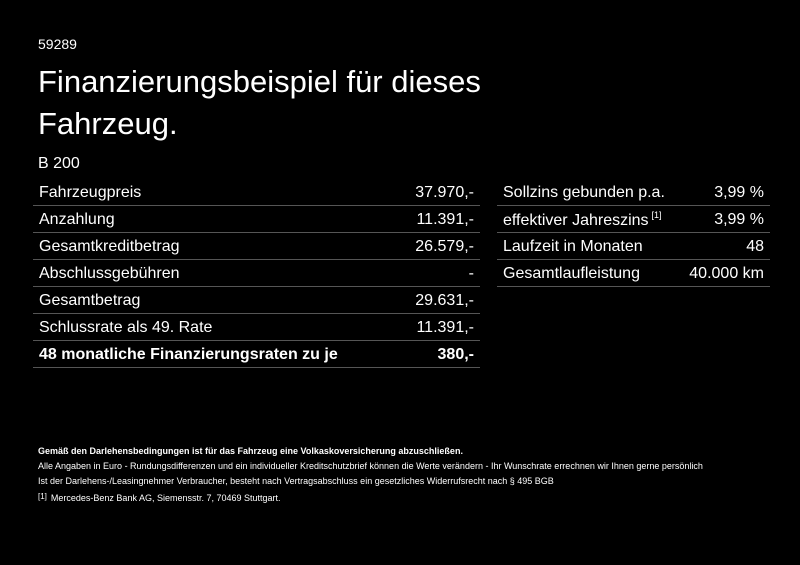 This screenshot has width=800, height=565. I want to click on row-value: 48, so click(755, 246).